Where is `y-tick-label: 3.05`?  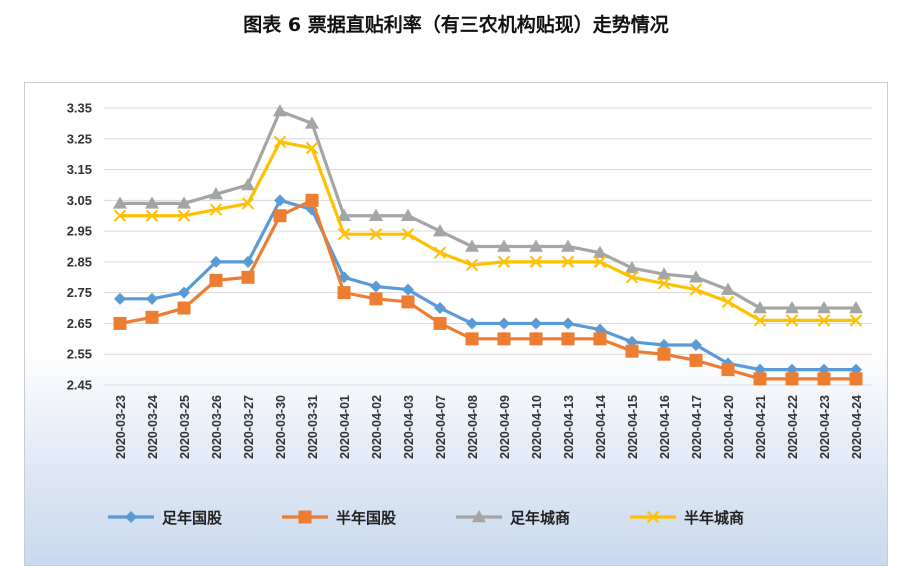
y-tick-label: 3.05 is located at coordinates (79, 200).